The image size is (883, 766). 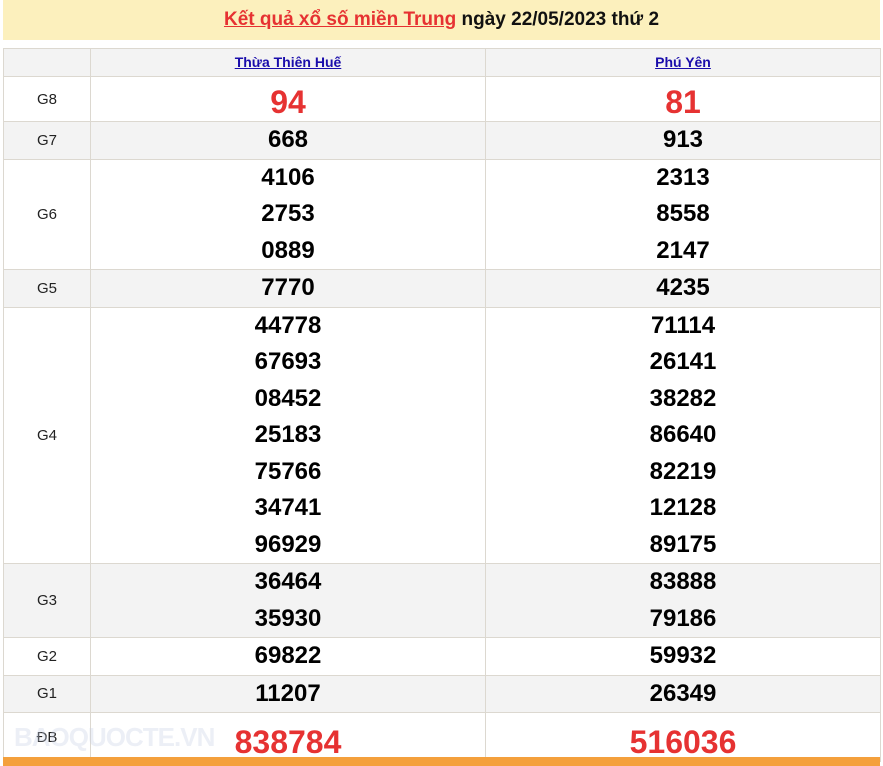 I want to click on prize-row: G1 11207 26349, so click(x=442, y=693).